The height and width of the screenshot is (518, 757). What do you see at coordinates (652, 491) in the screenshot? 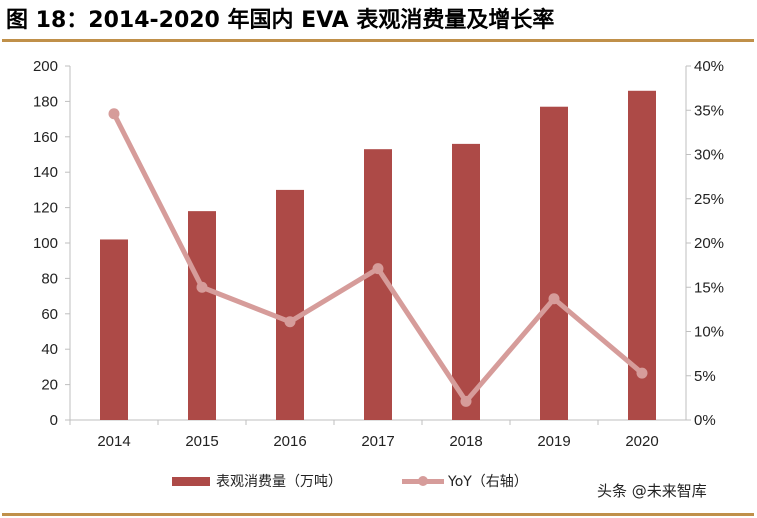
I see `watermark: 头条 @未来智库` at bounding box center [652, 491].